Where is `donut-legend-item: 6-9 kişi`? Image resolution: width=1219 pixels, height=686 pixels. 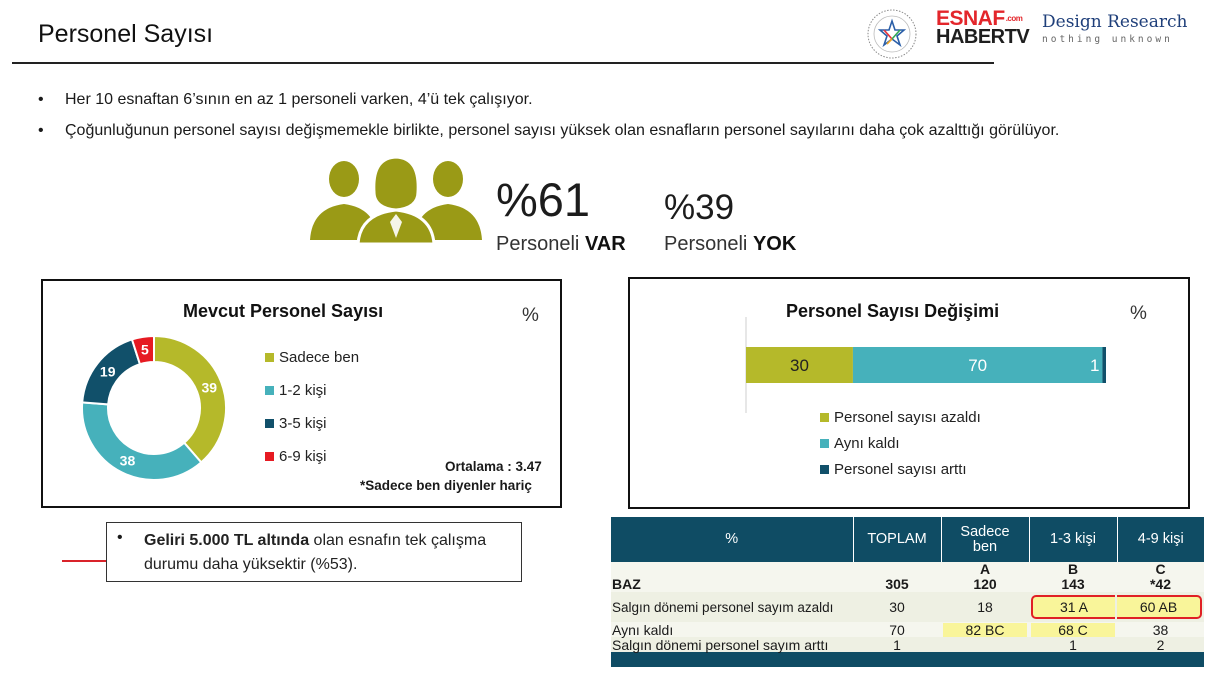
donut-legend-item: 6-9 kişi is located at coordinates (312, 456).